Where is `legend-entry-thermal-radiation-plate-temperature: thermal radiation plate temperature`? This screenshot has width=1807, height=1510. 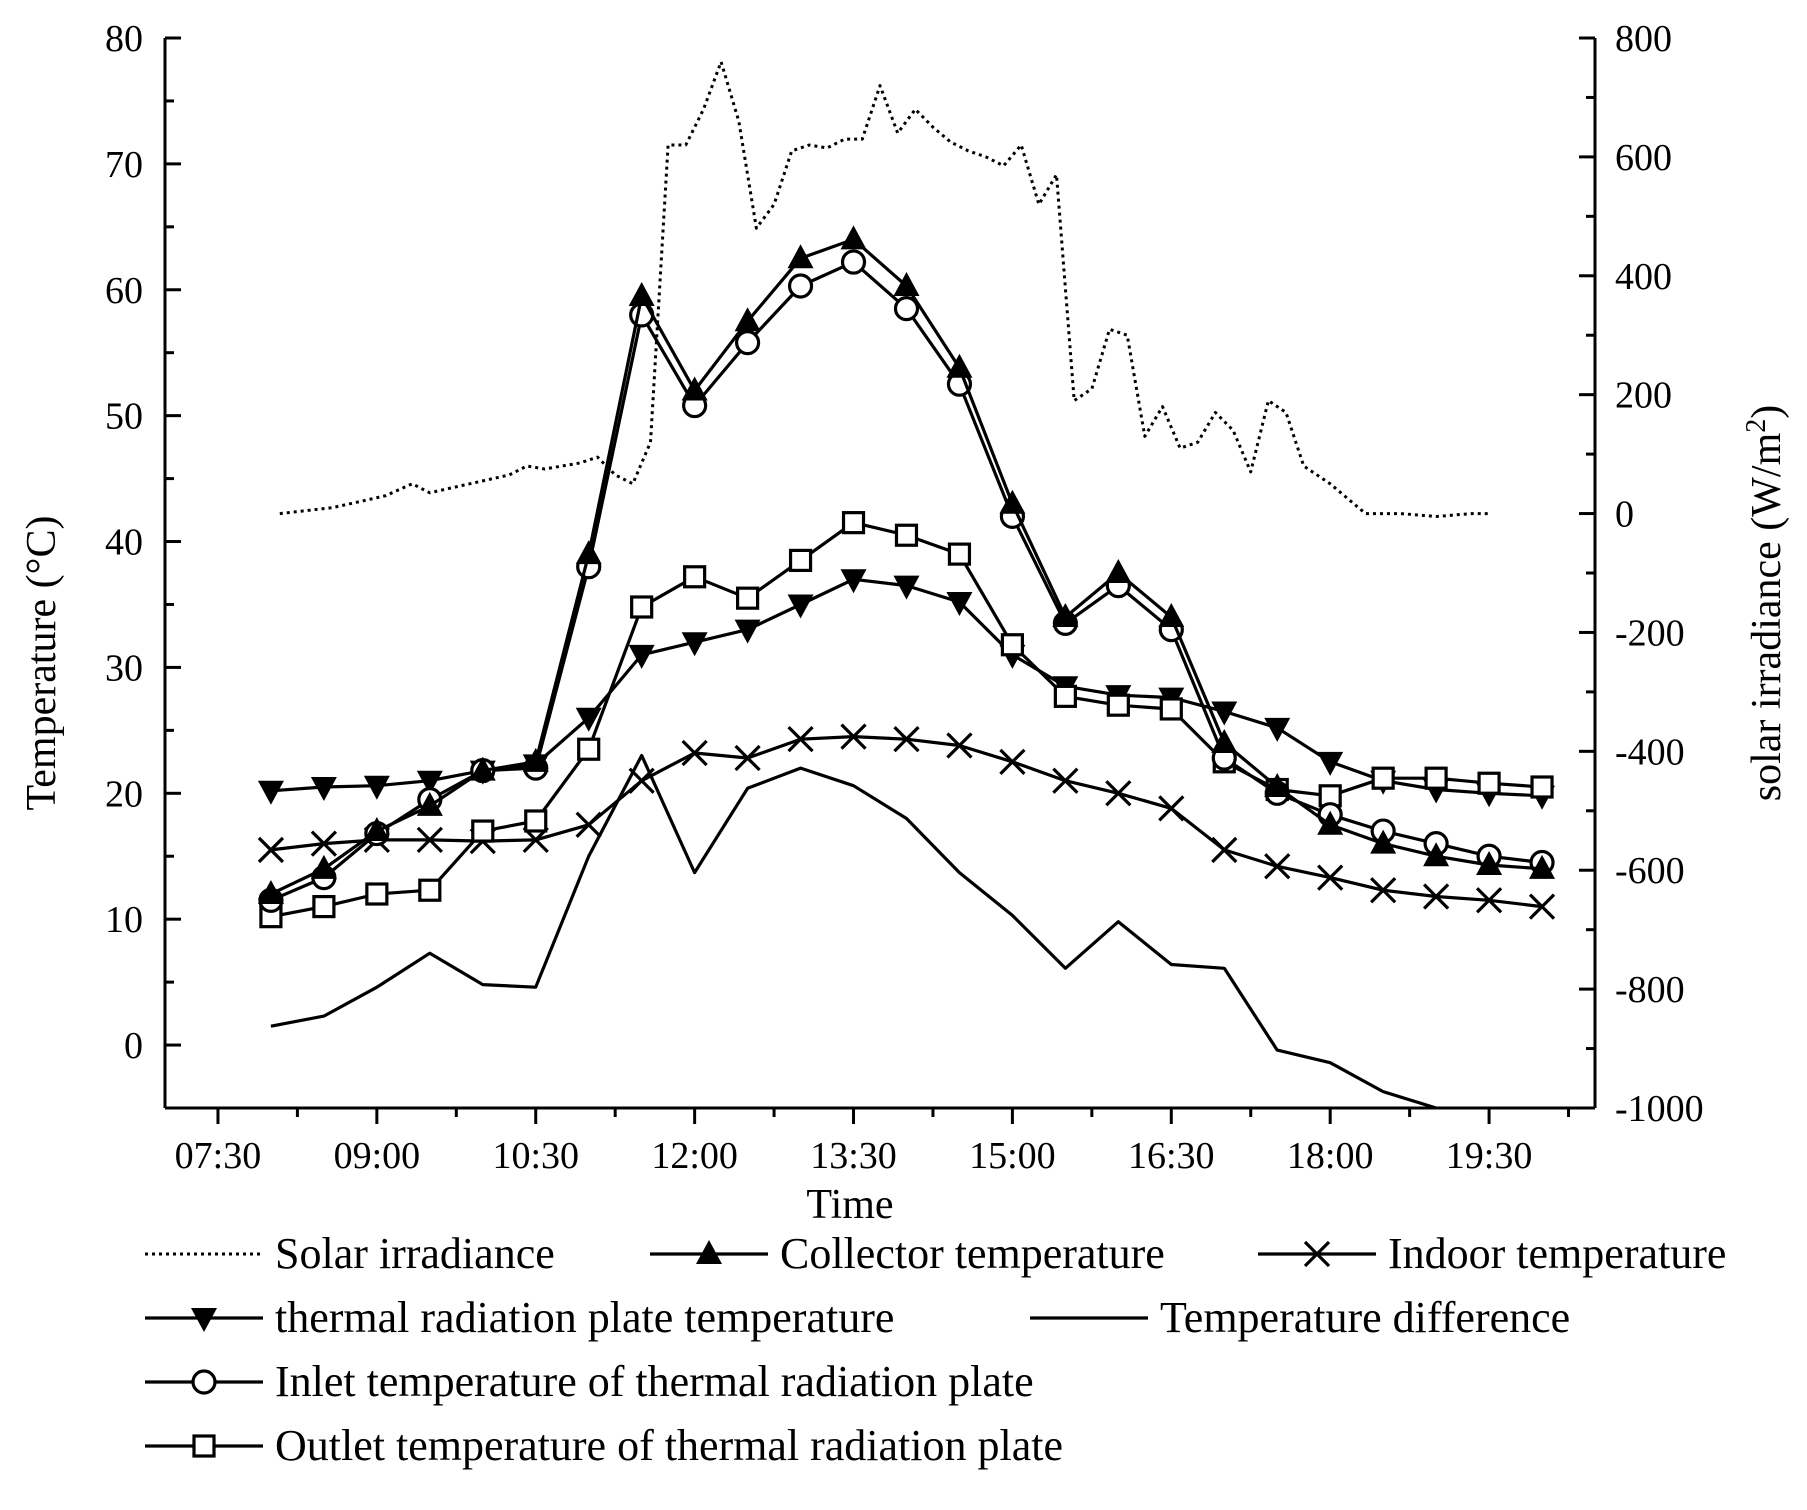 legend-entry-thermal-radiation-plate-temperature: thermal radiation plate temperature is located at coordinates (519, 1317).